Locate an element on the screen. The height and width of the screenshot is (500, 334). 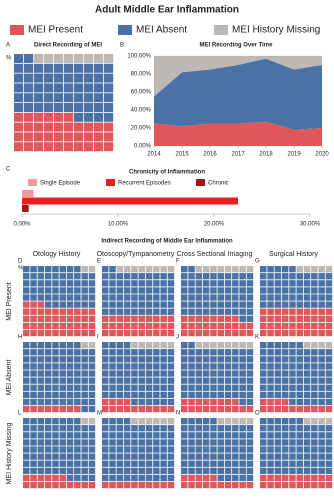
label: 2015 is located at coordinates (182, 155).